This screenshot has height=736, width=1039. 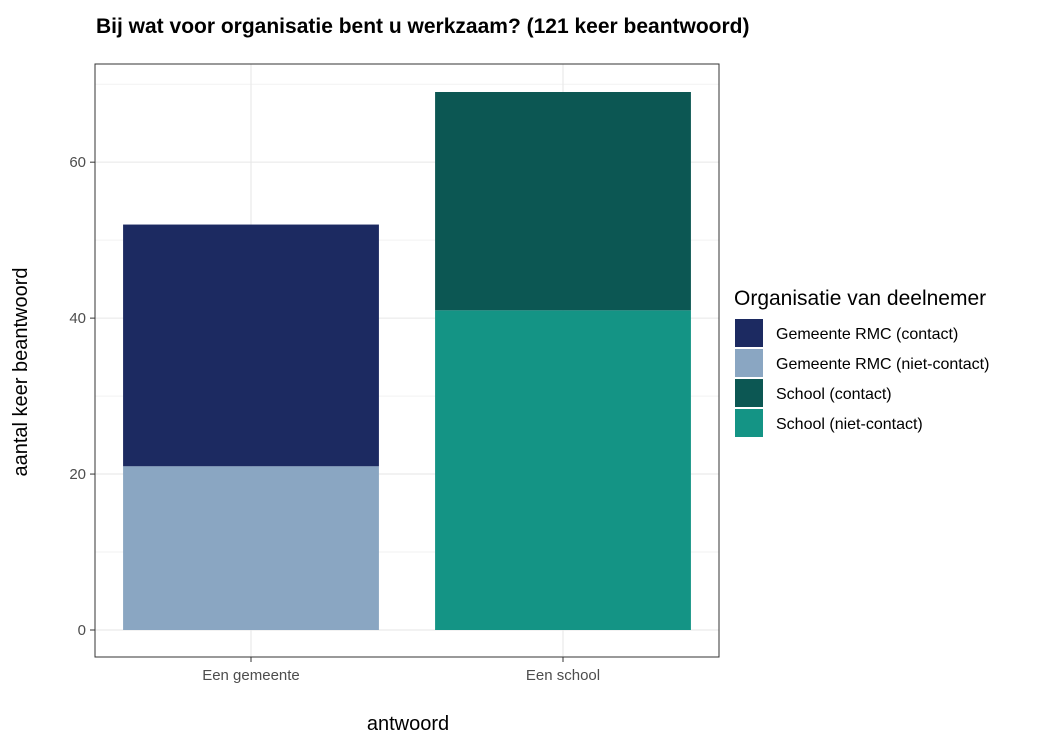 I want to click on x-axis-title: antwoord, so click(x=408, y=724).